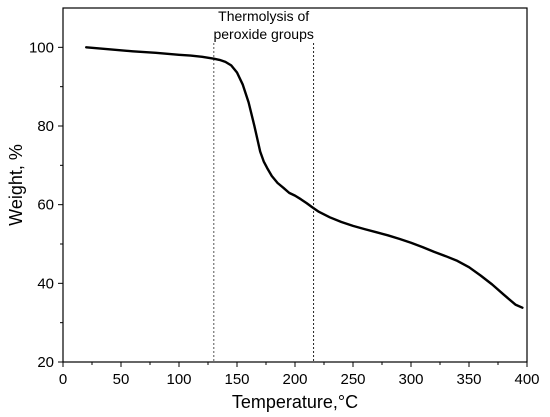 This screenshot has width=550, height=417. Describe the element at coordinates (264, 202) in the screenshot. I see `marker-lines` at that location.